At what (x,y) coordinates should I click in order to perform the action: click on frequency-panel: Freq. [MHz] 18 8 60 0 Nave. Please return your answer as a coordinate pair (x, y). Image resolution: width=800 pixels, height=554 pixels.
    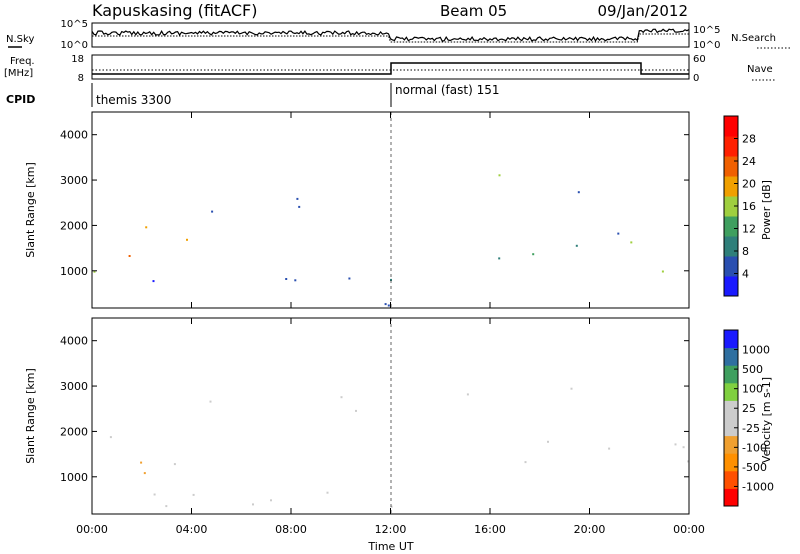
    Looking at the image, I should click on (389, 69).